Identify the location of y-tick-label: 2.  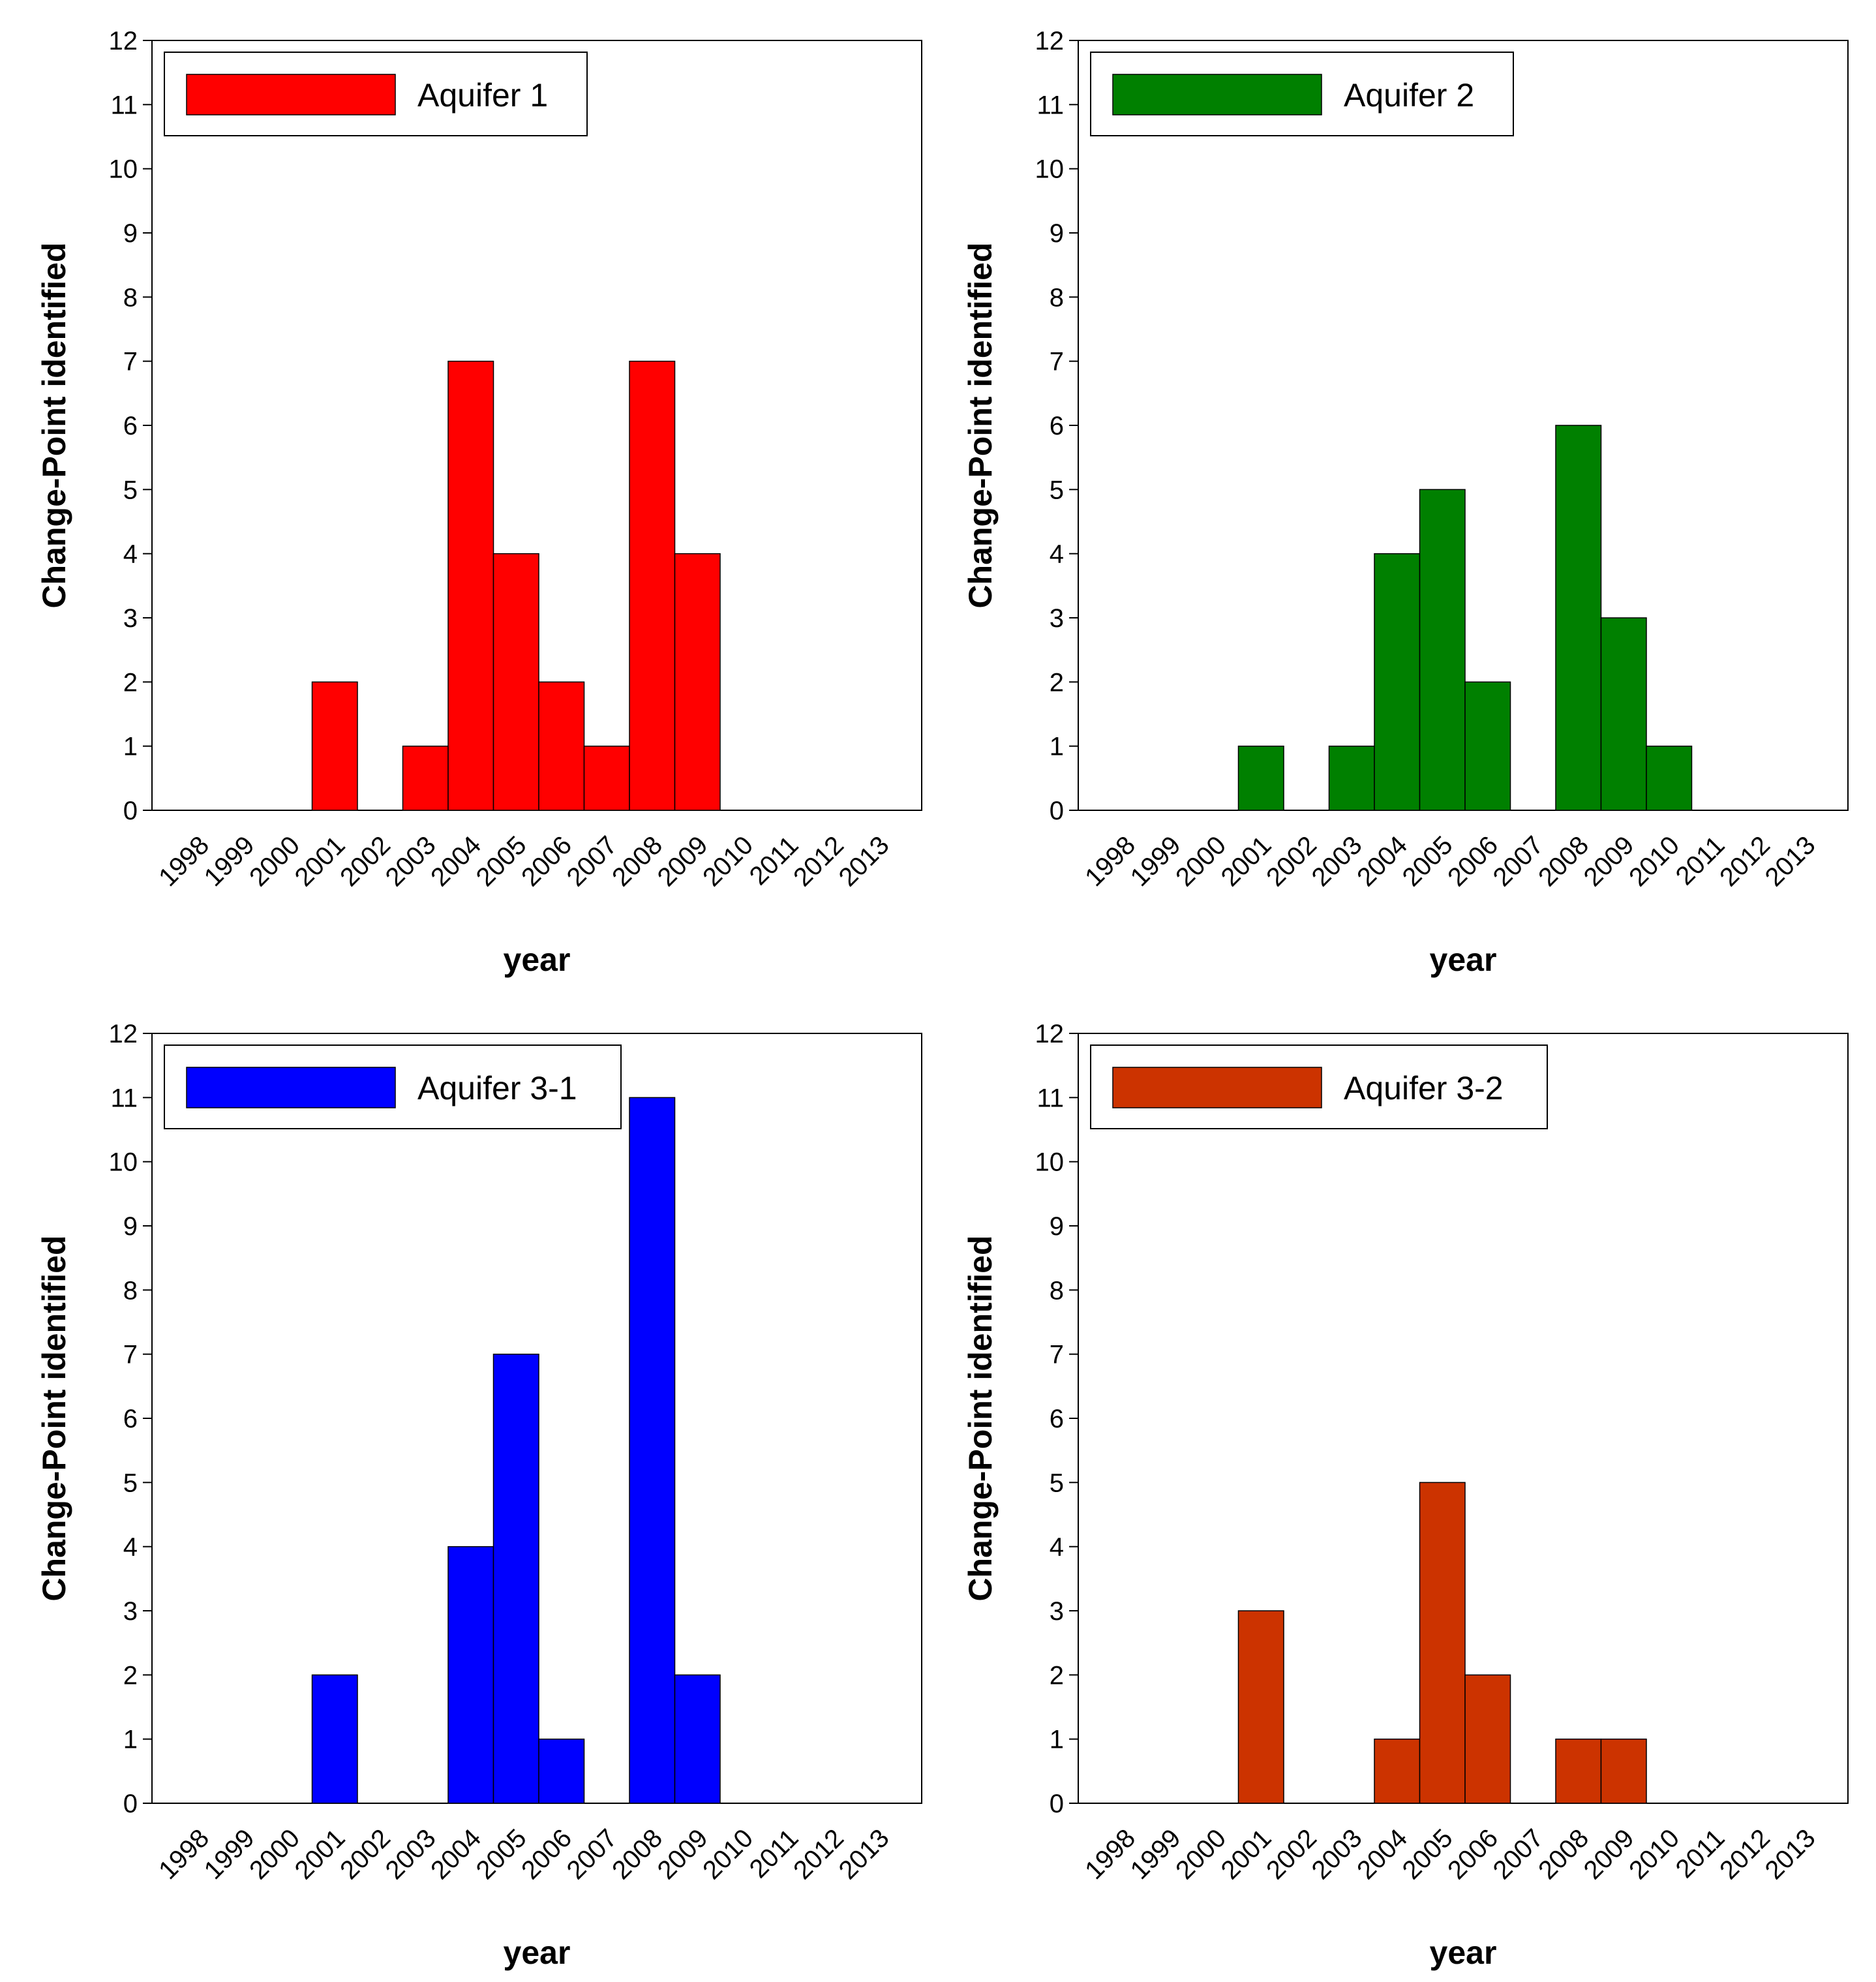
(130, 1675).